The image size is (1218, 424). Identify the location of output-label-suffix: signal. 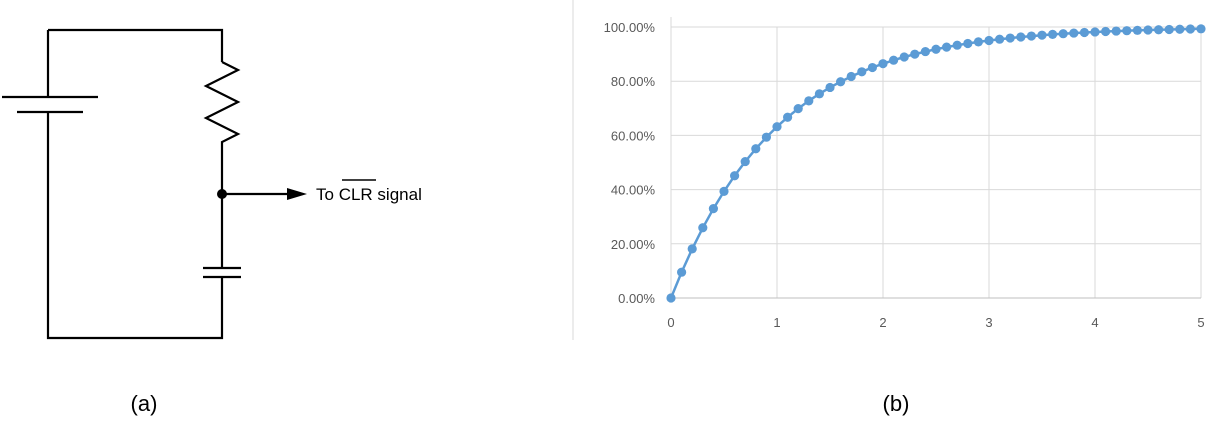
(397, 194).